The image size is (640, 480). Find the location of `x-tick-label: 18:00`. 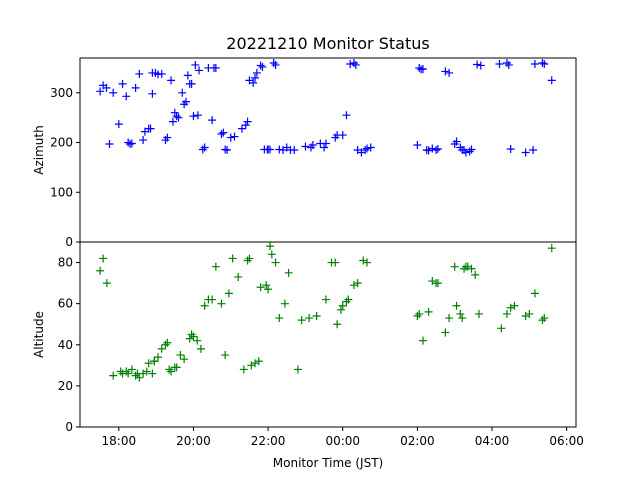

x-tick-label: 18:00 is located at coordinates (119, 441).